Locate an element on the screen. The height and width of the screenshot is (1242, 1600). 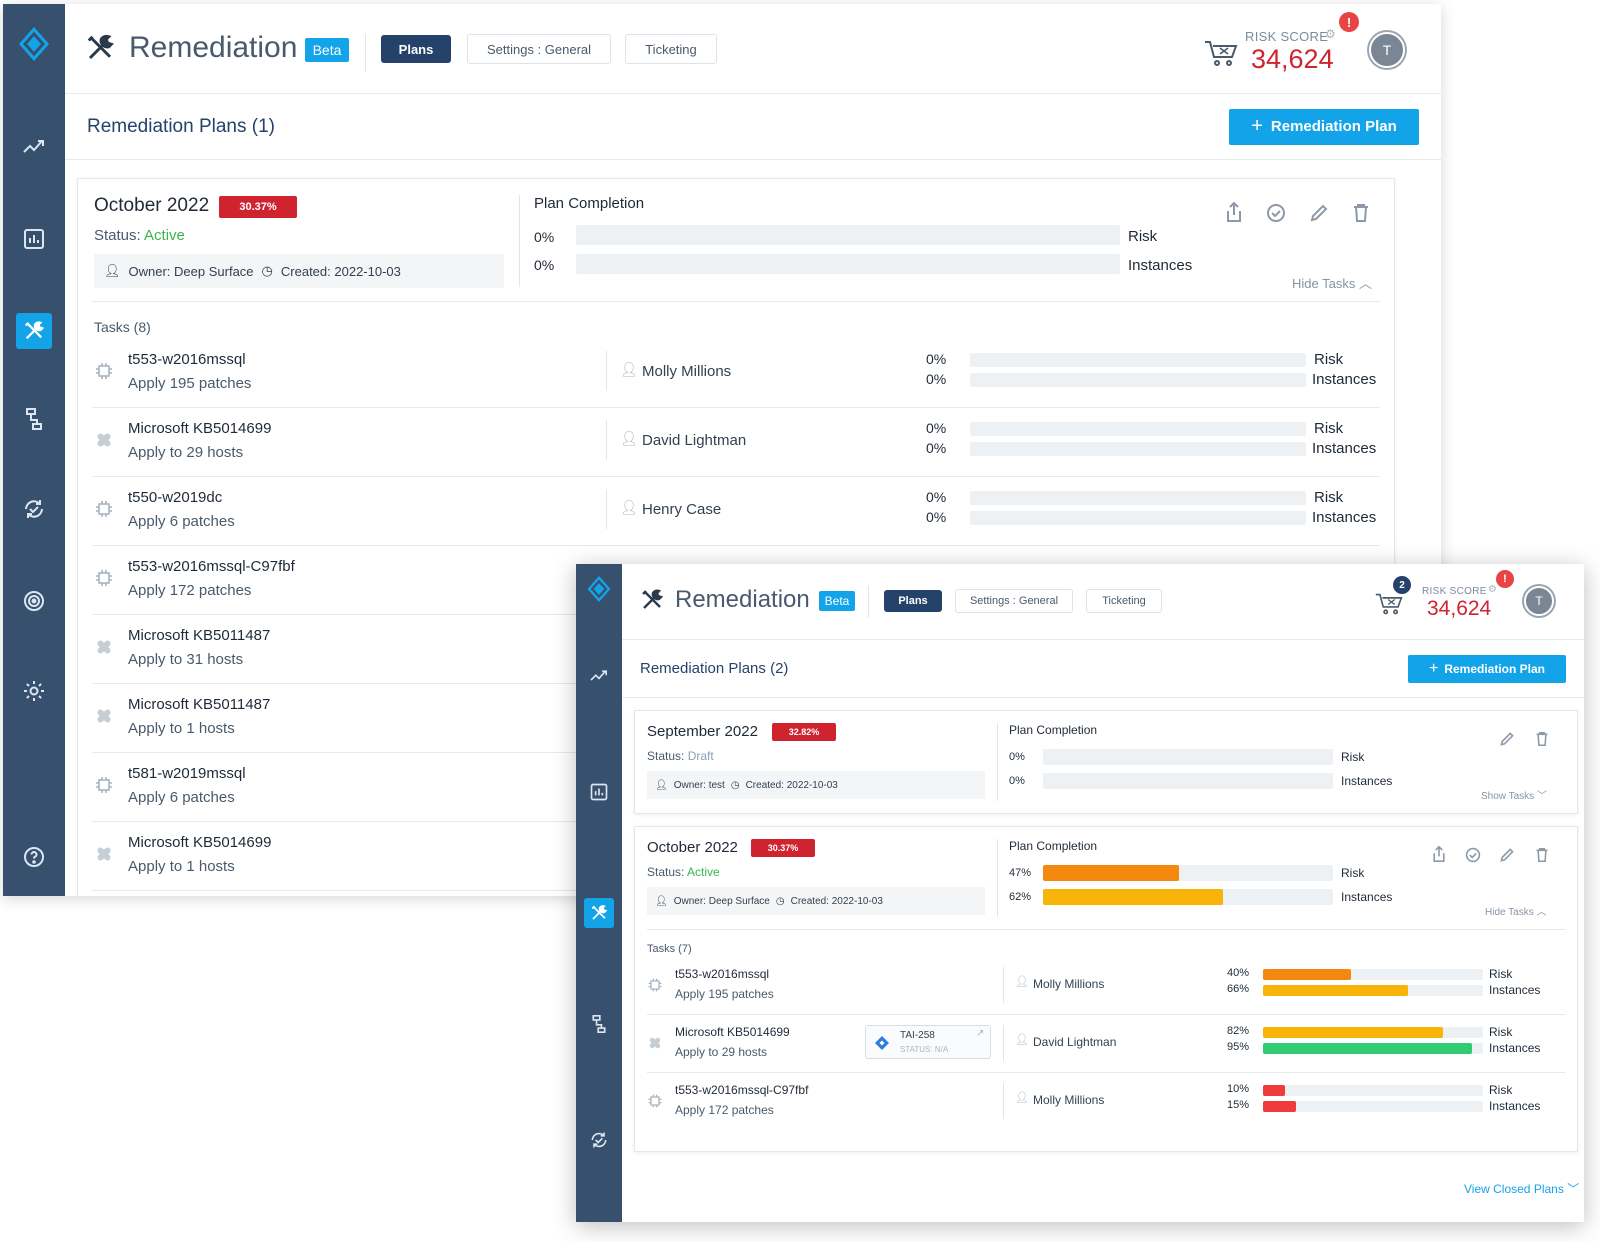
patch-icon is located at coordinates (655, 1045).